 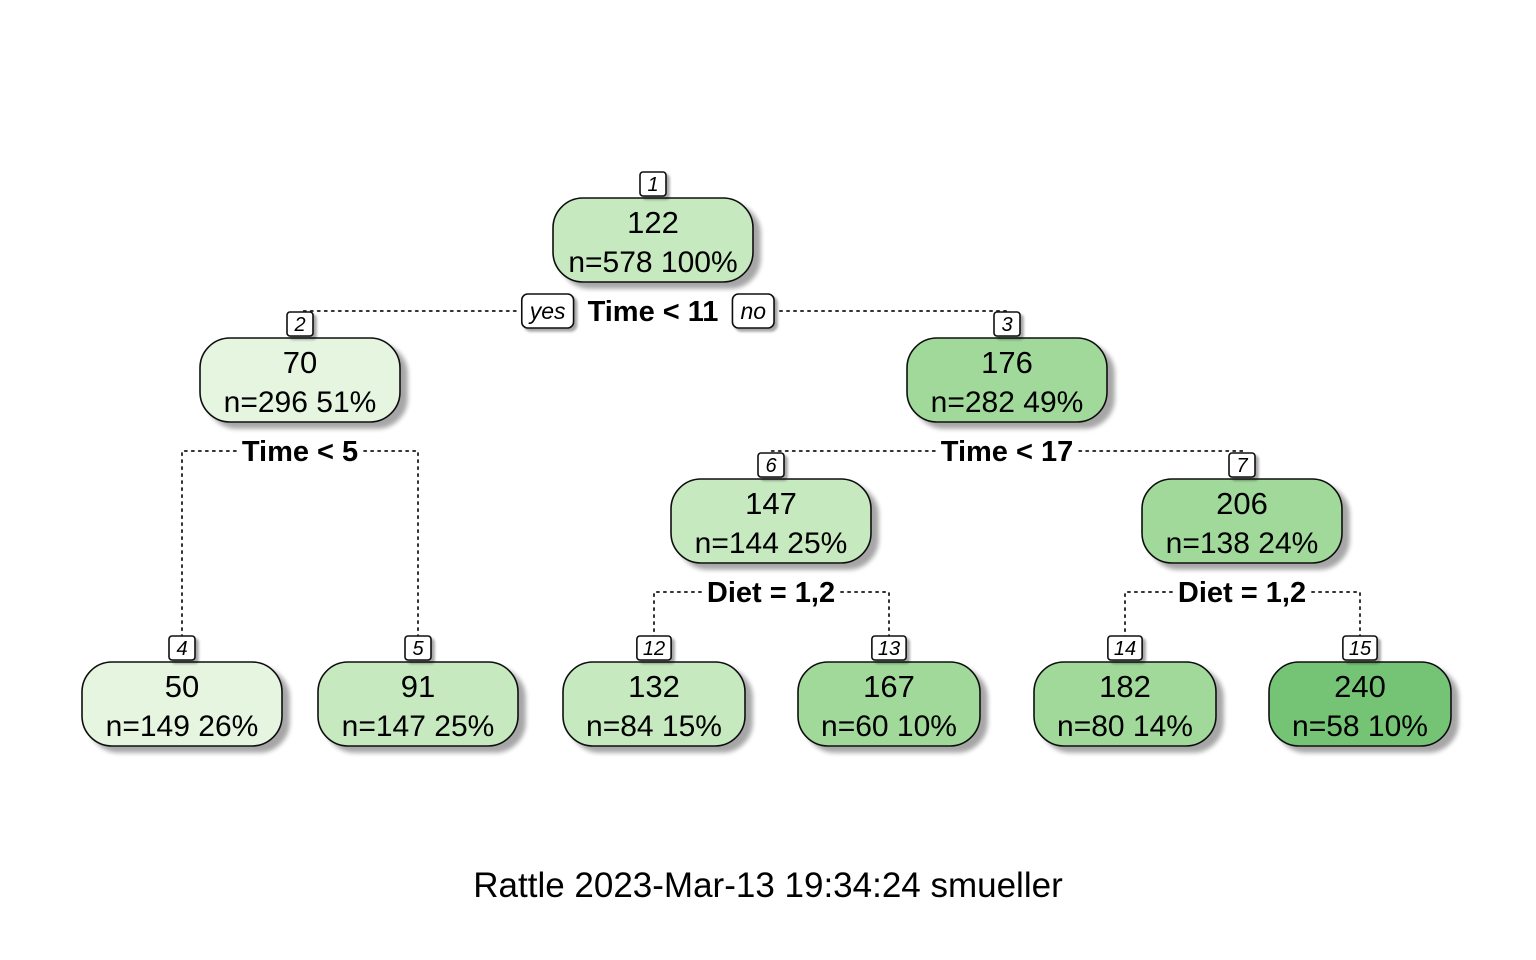 What do you see at coordinates (771, 593) in the screenshot?
I see `split-label-node-6: Diet = 1,2` at bounding box center [771, 593].